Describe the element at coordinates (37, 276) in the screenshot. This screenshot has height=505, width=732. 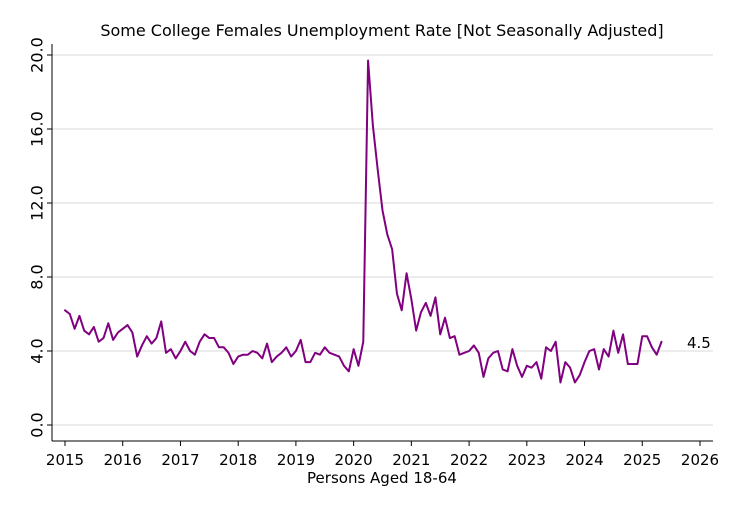
I see `y-tick-label: 8.0` at that location.